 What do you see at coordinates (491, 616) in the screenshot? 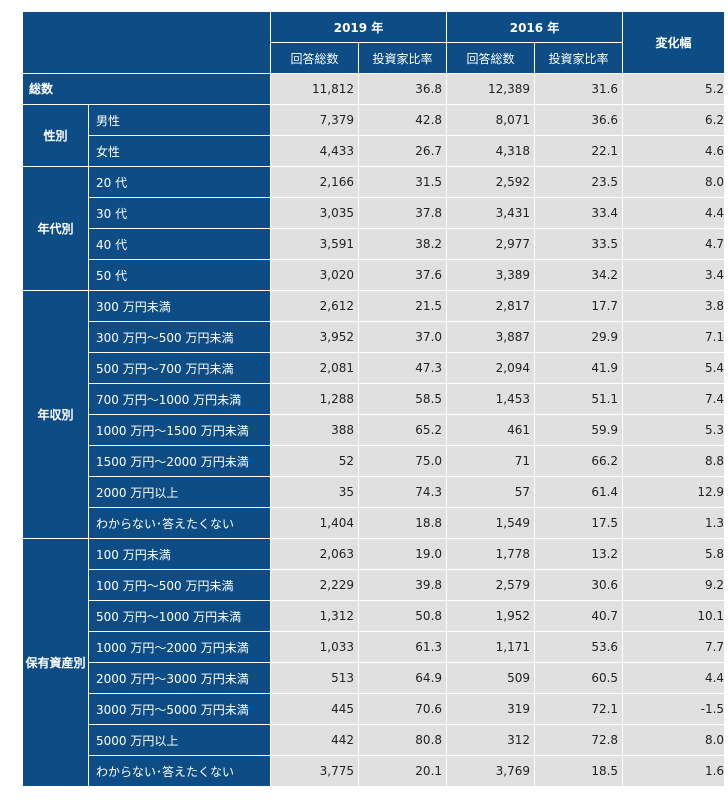
I see `cell-total-2016: 1,952` at bounding box center [491, 616].